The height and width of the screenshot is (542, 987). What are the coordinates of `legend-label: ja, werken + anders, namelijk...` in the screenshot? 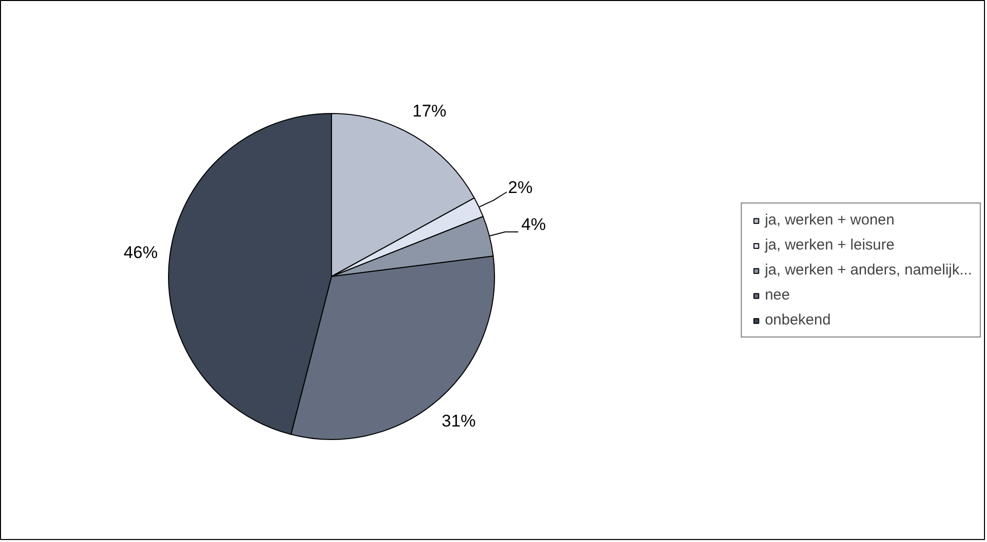 It's located at (868, 270).